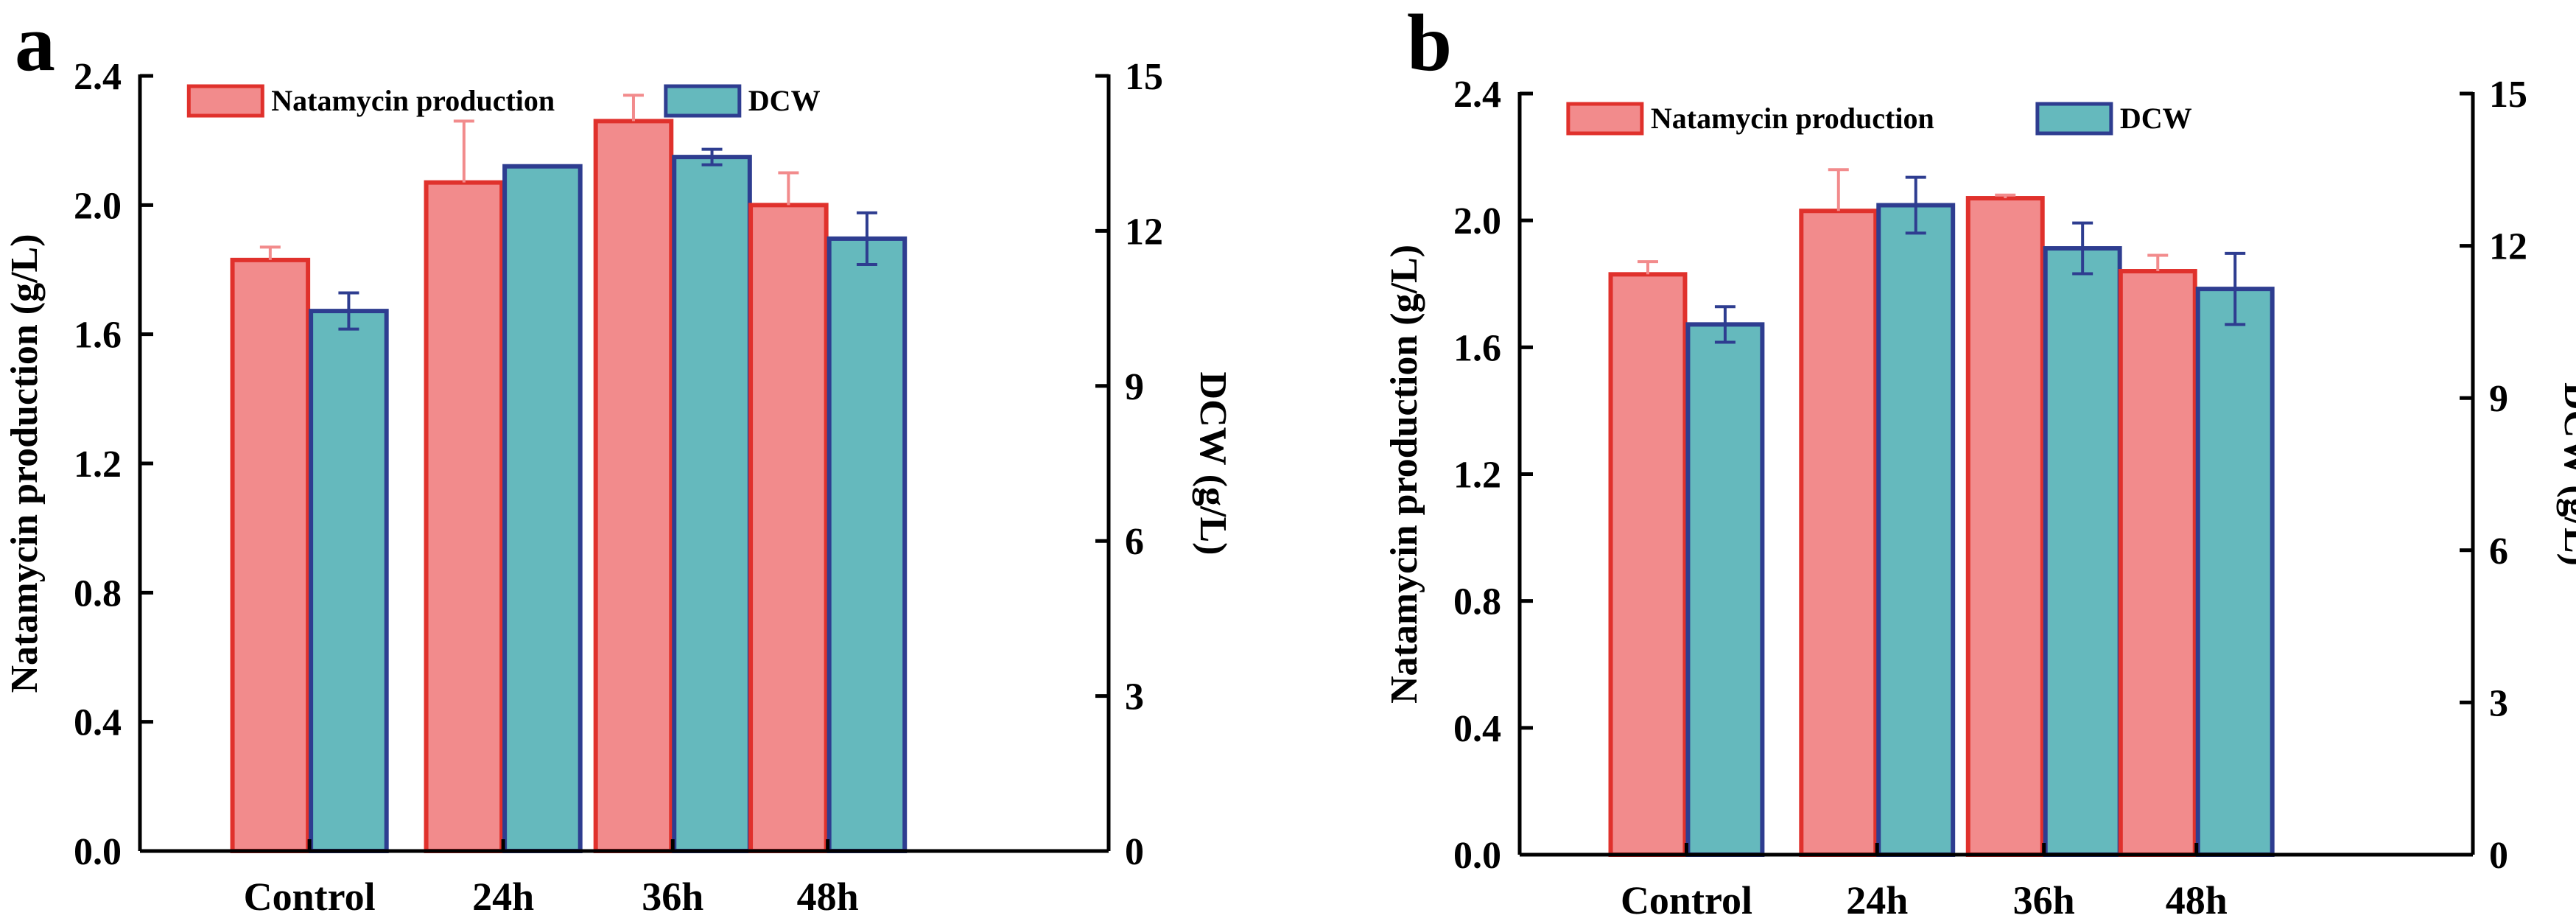 The width and height of the screenshot is (2576, 921). Describe the element at coordinates (35, 44) in the screenshot. I see `panel-letter: a` at that location.